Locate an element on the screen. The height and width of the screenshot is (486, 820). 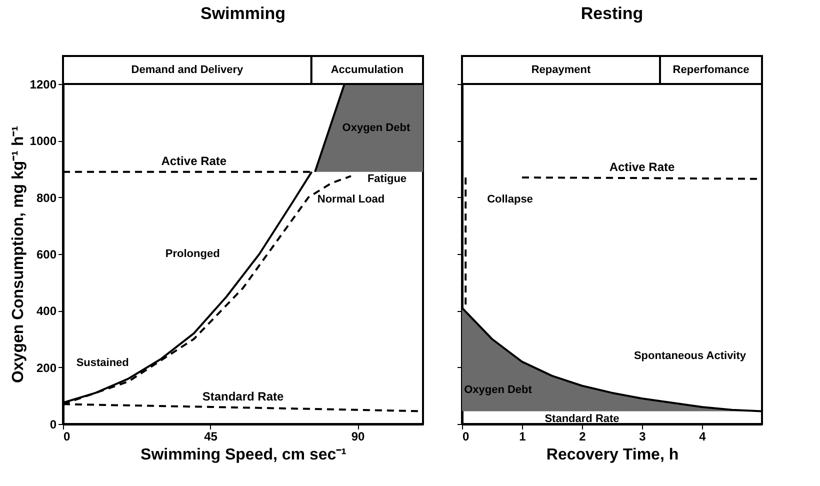
x-tick-label: 1 is located at coordinates (522, 437).